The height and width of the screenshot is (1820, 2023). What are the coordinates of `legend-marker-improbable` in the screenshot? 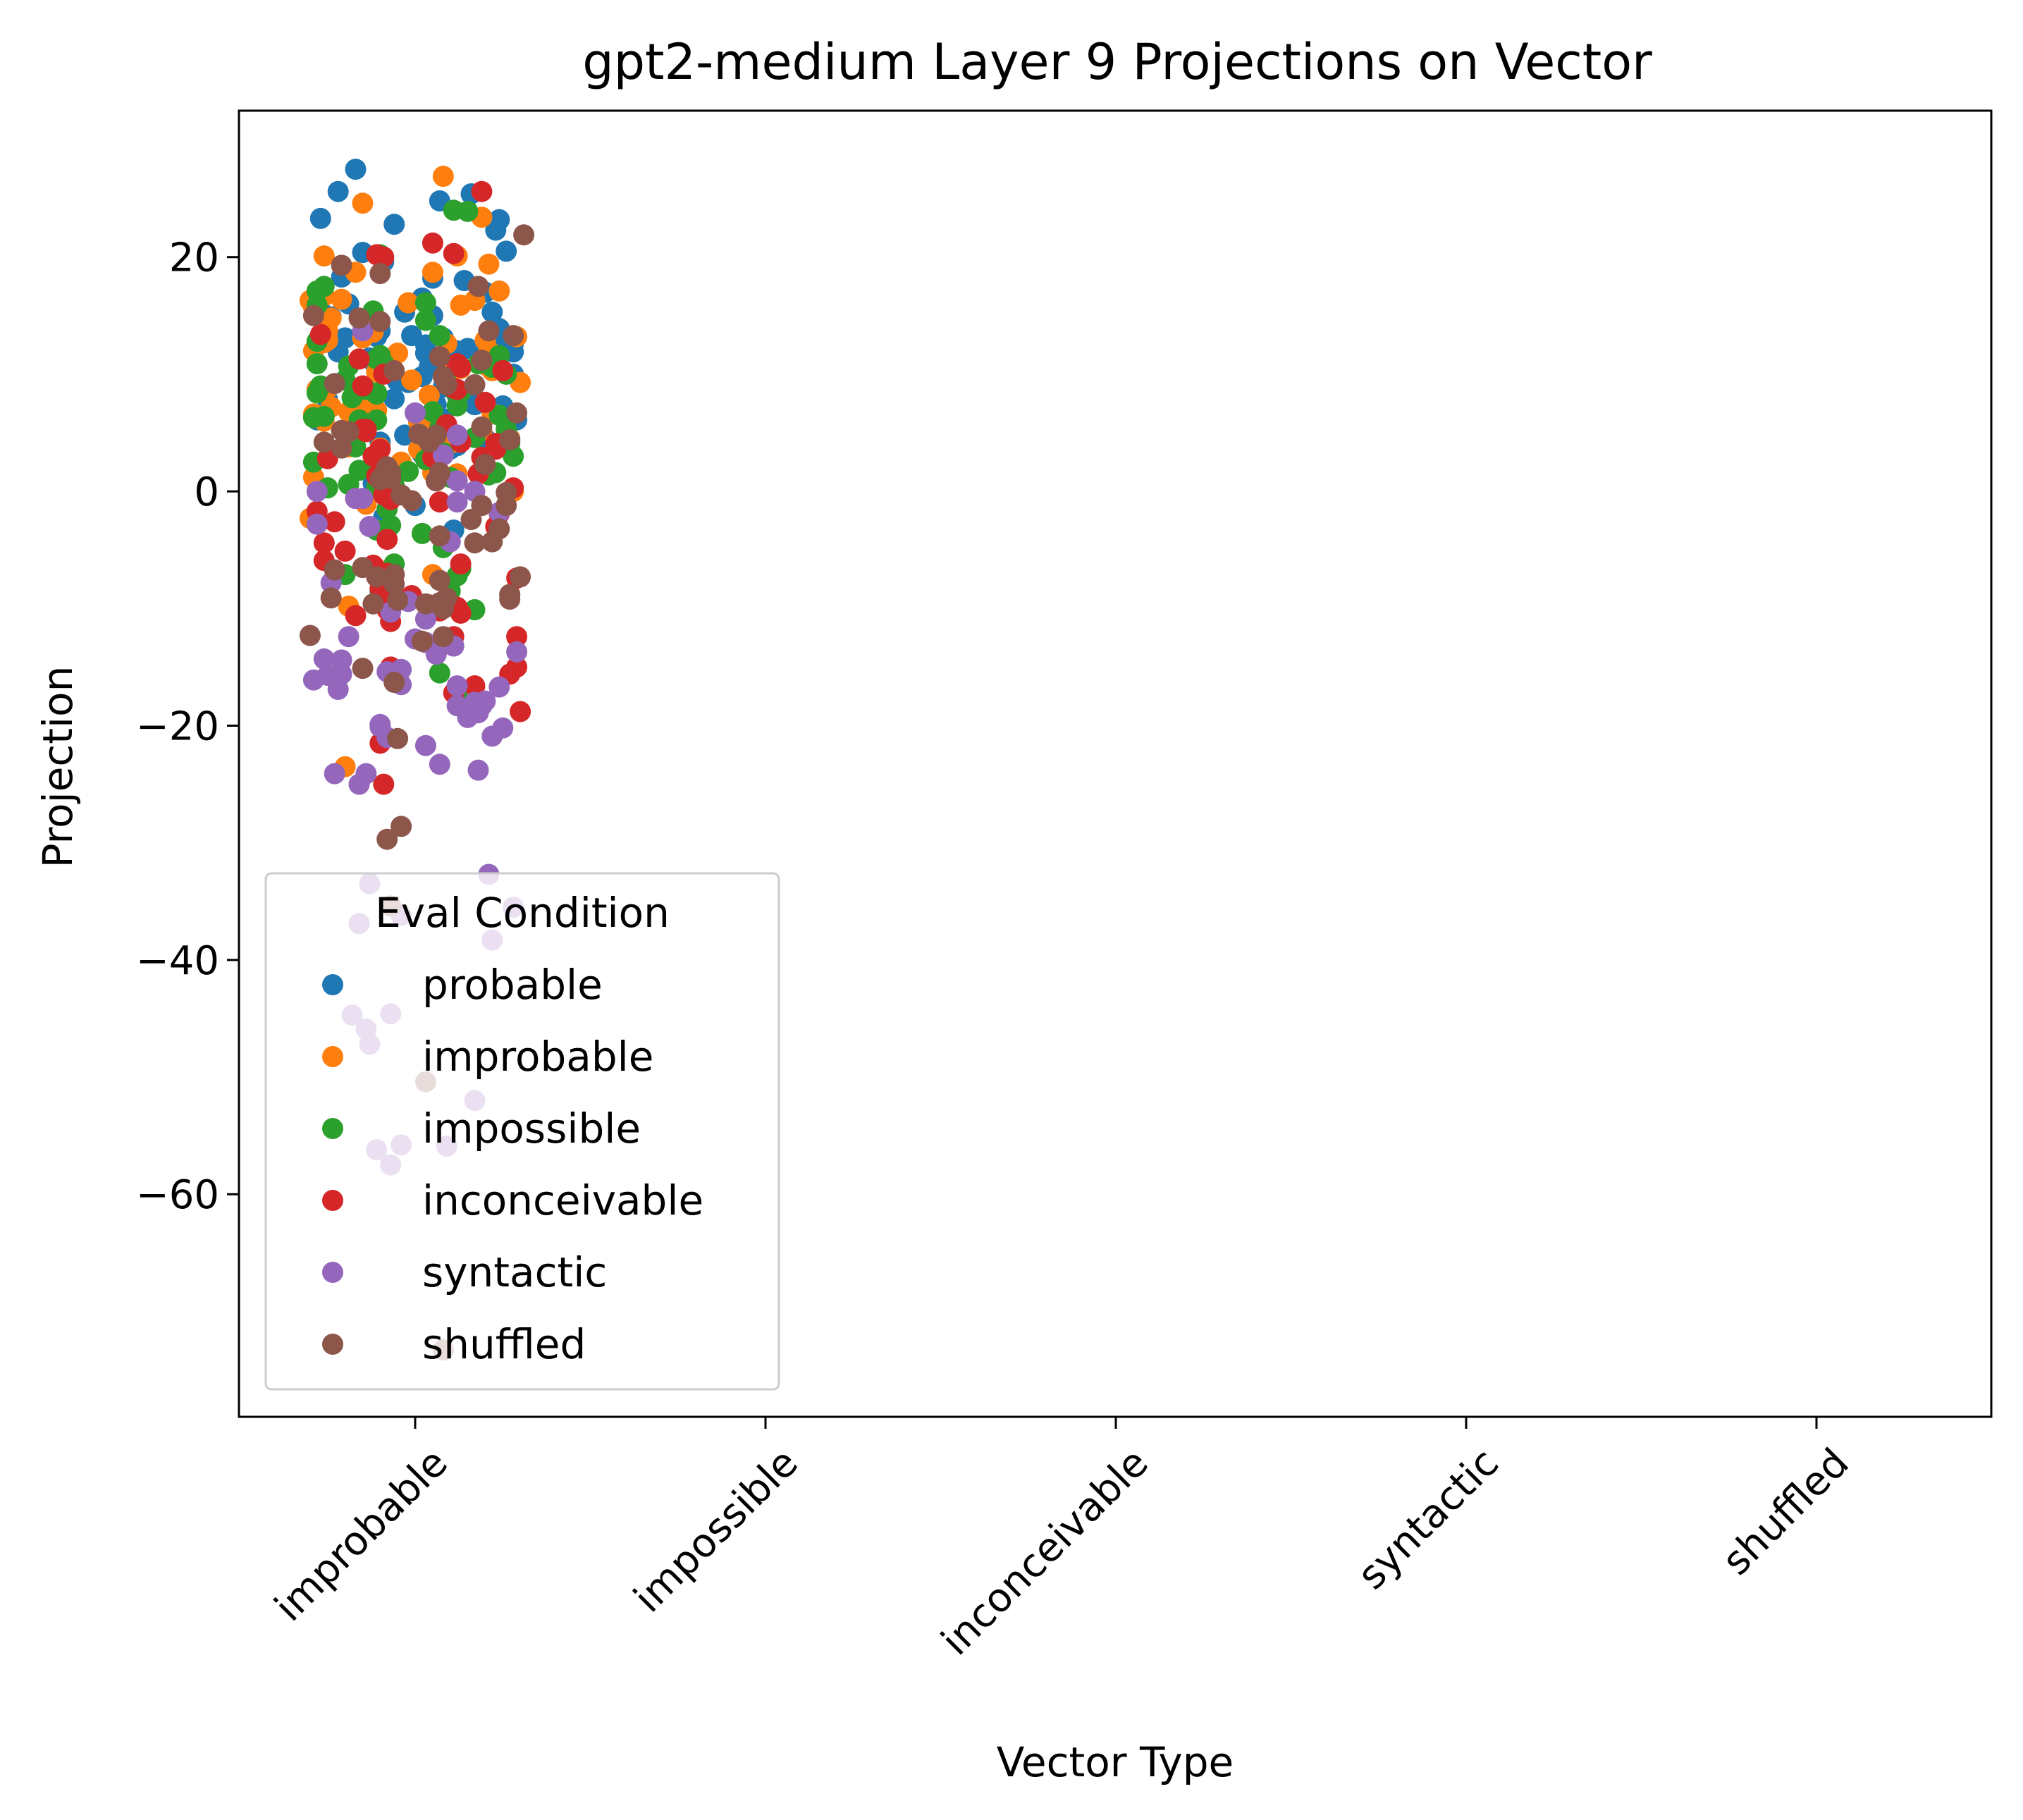 It's located at (332, 1056).